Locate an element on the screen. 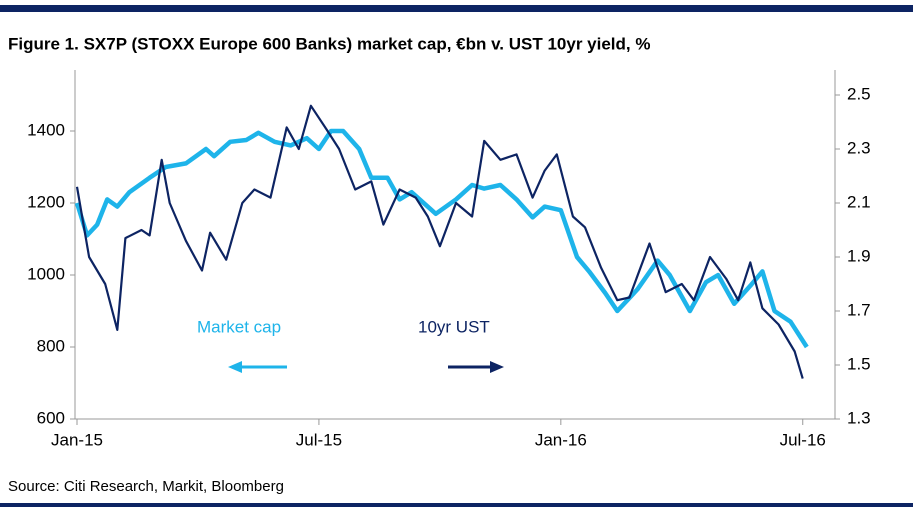 The height and width of the screenshot is (518, 913). source: Source: Citi Research, Markit, Bloomberg is located at coordinates (146, 486).